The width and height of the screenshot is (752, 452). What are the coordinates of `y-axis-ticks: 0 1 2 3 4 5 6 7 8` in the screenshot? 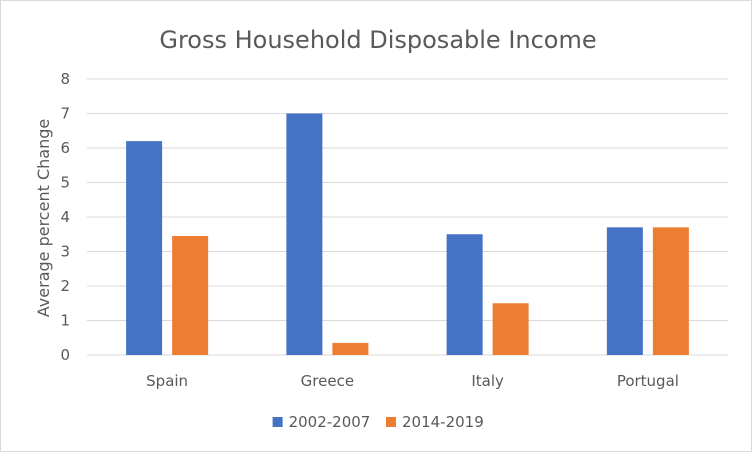 It's located at (65, 217).